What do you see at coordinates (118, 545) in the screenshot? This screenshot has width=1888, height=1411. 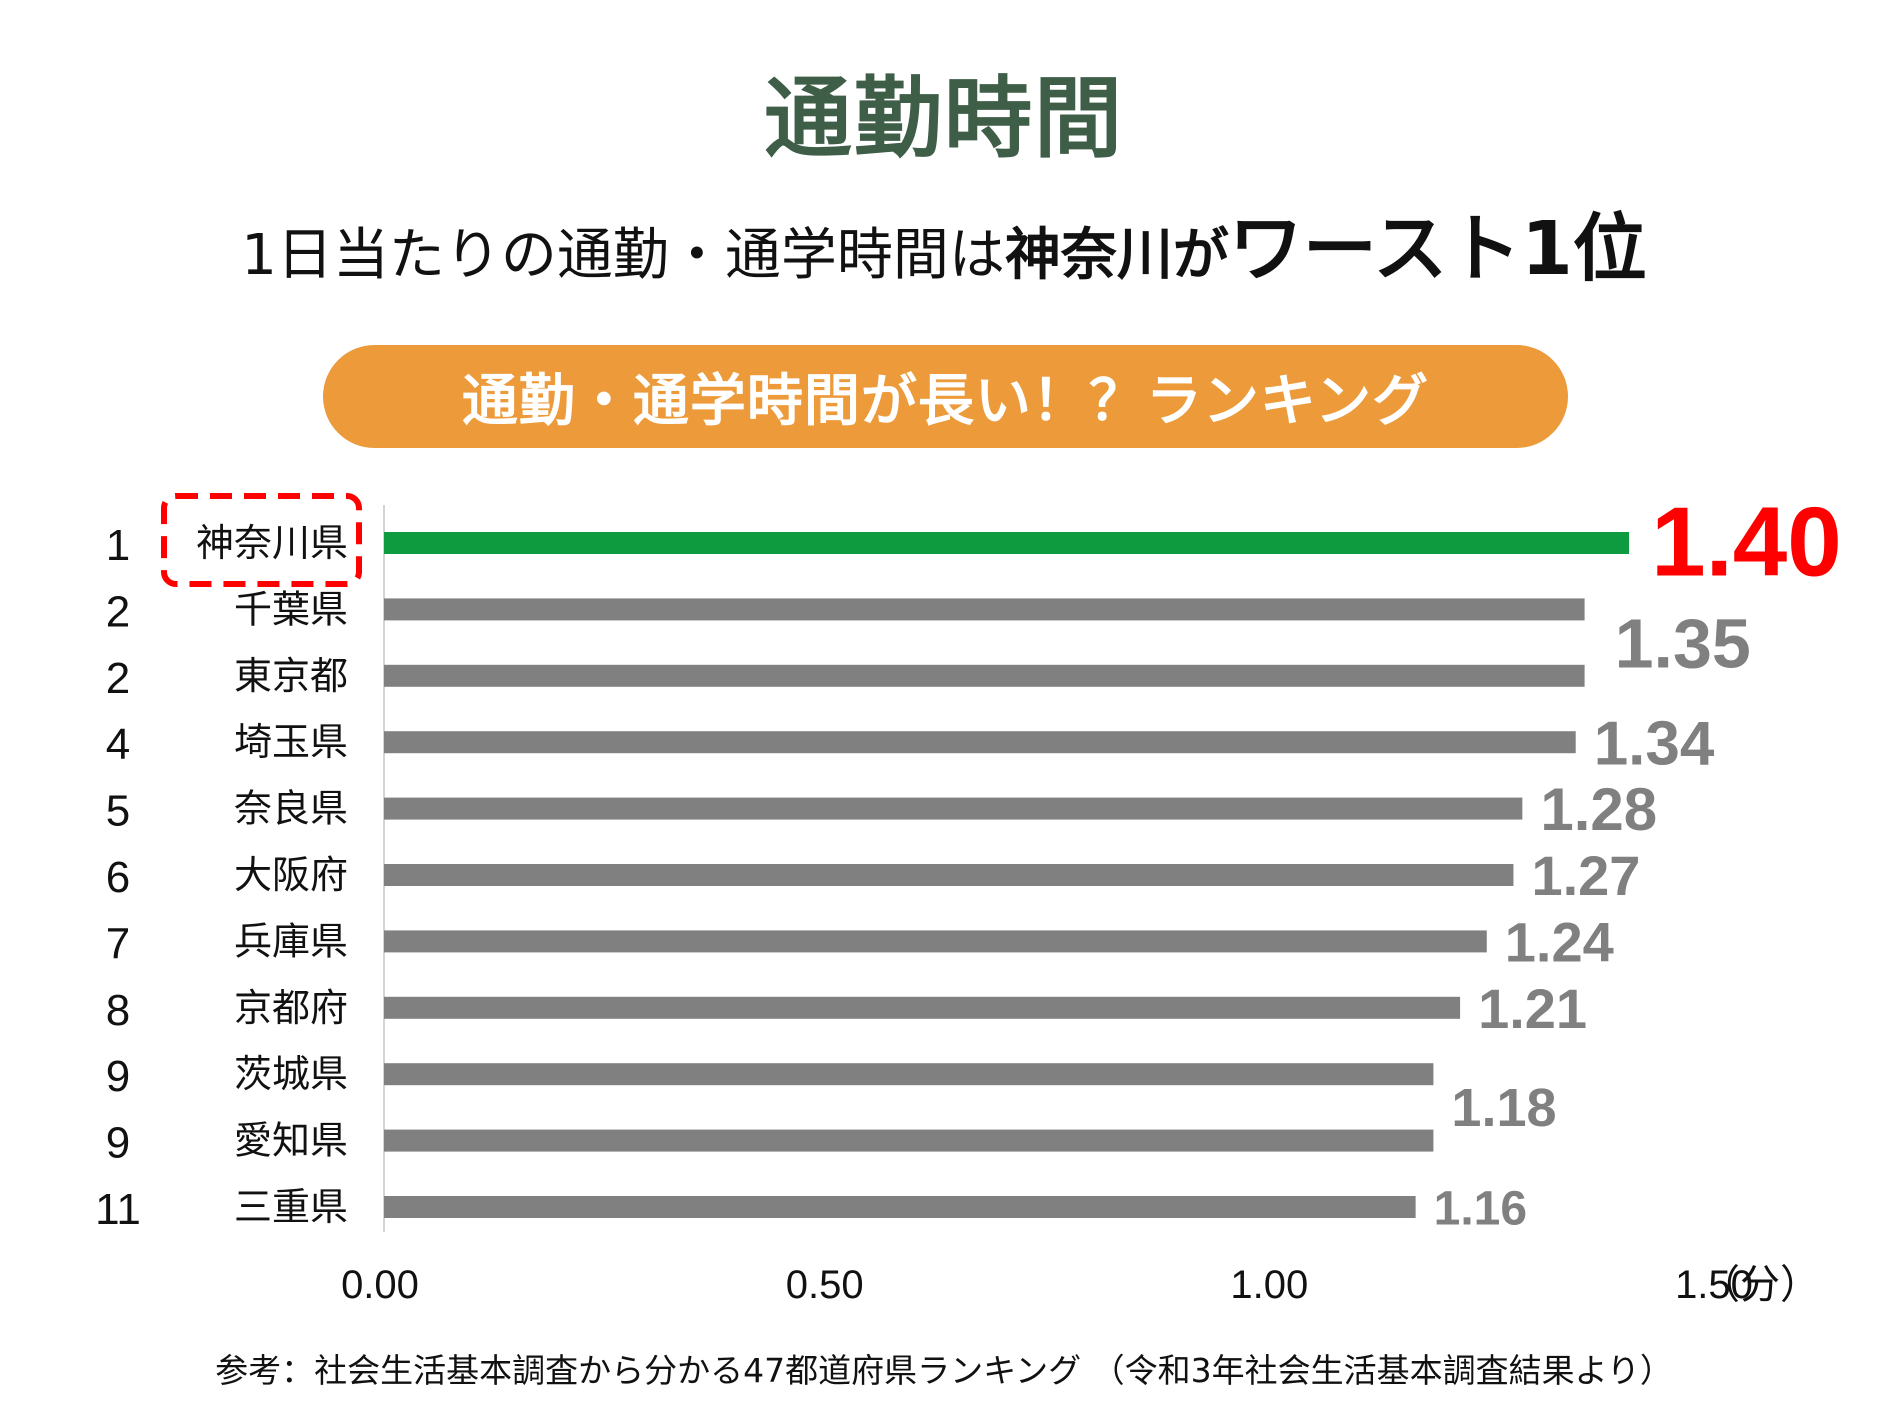 I see `rank-label: 1` at bounding box center [118, 545].